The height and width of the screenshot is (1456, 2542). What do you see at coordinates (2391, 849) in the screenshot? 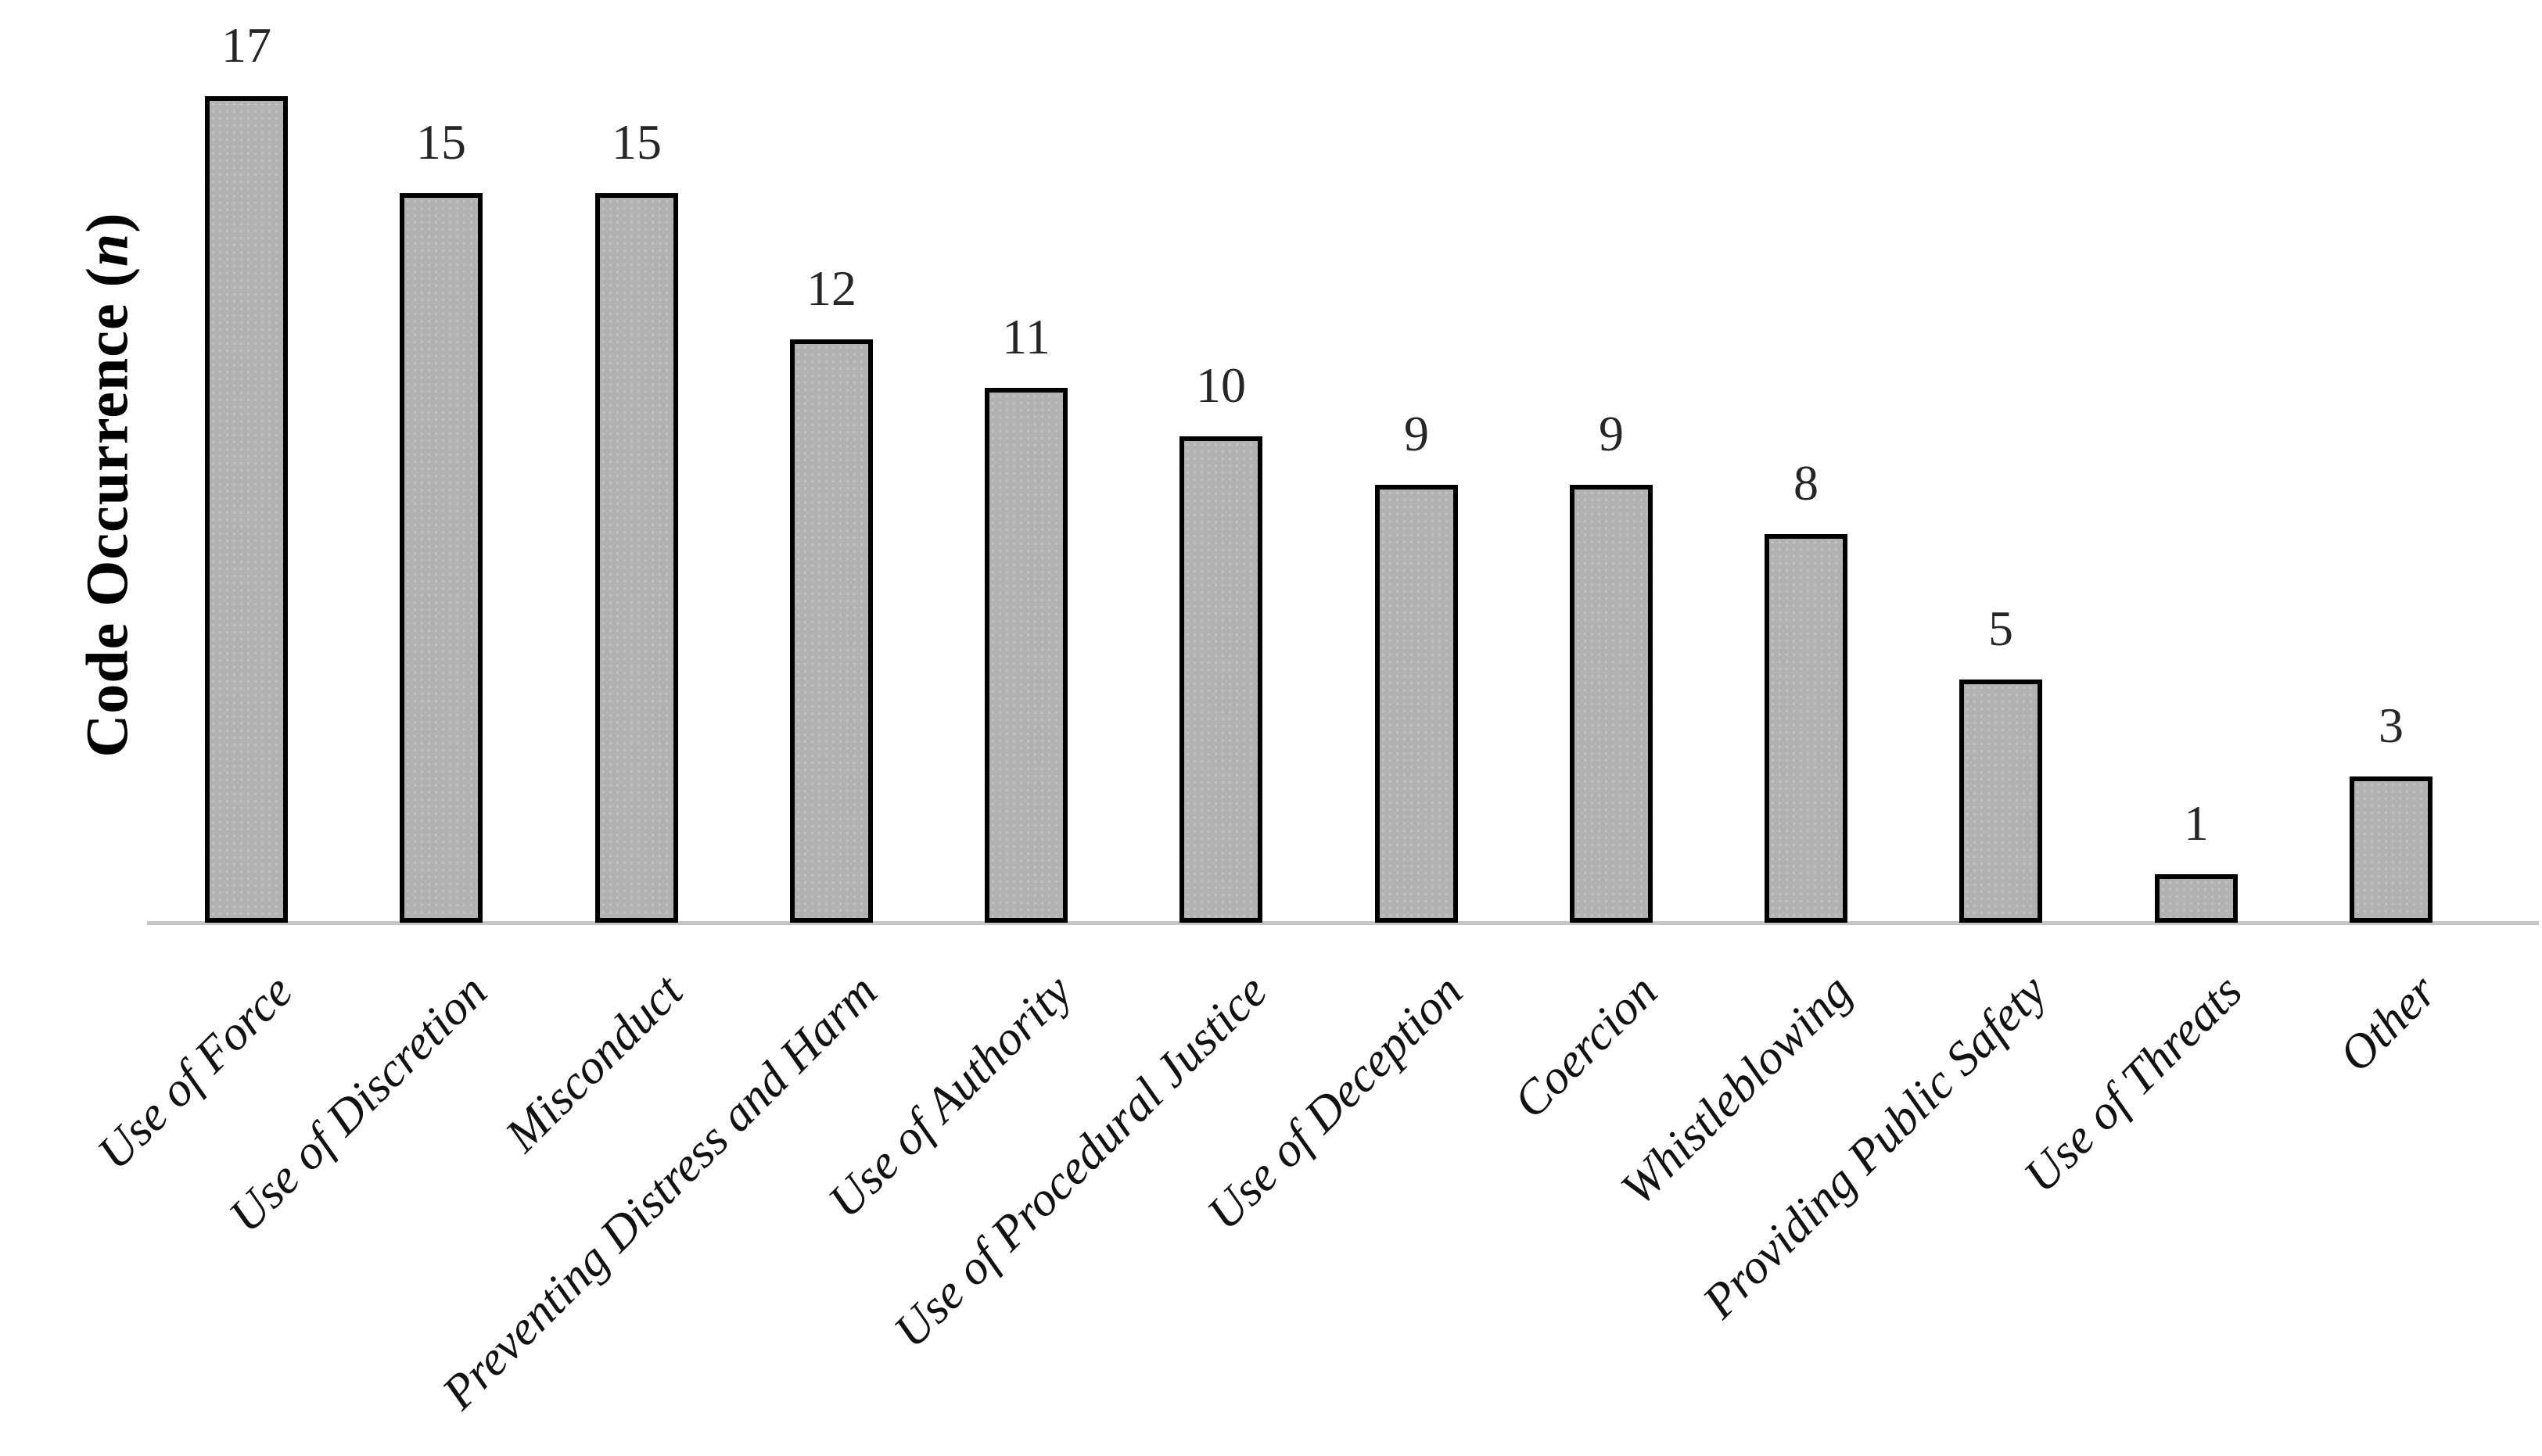
I see `bar-other` at bounding box center [2391, 849].